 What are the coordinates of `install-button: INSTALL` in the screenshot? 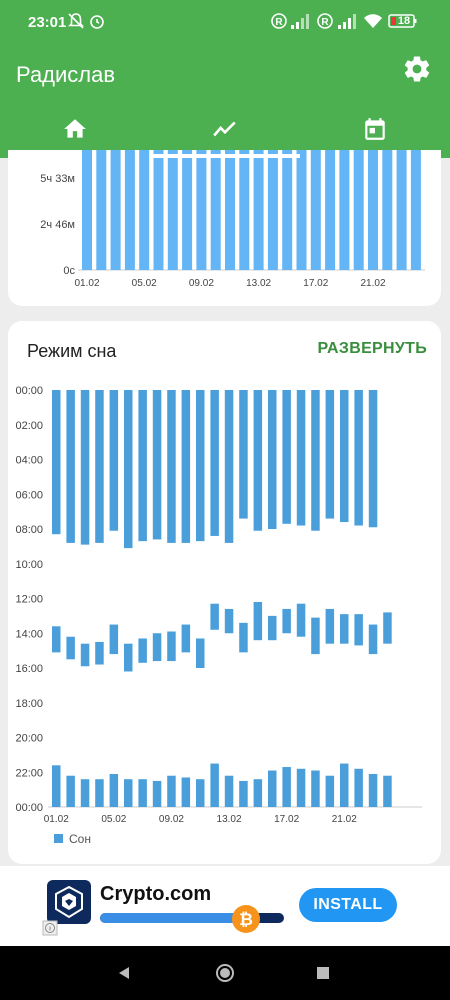 It's located at (348, 905).